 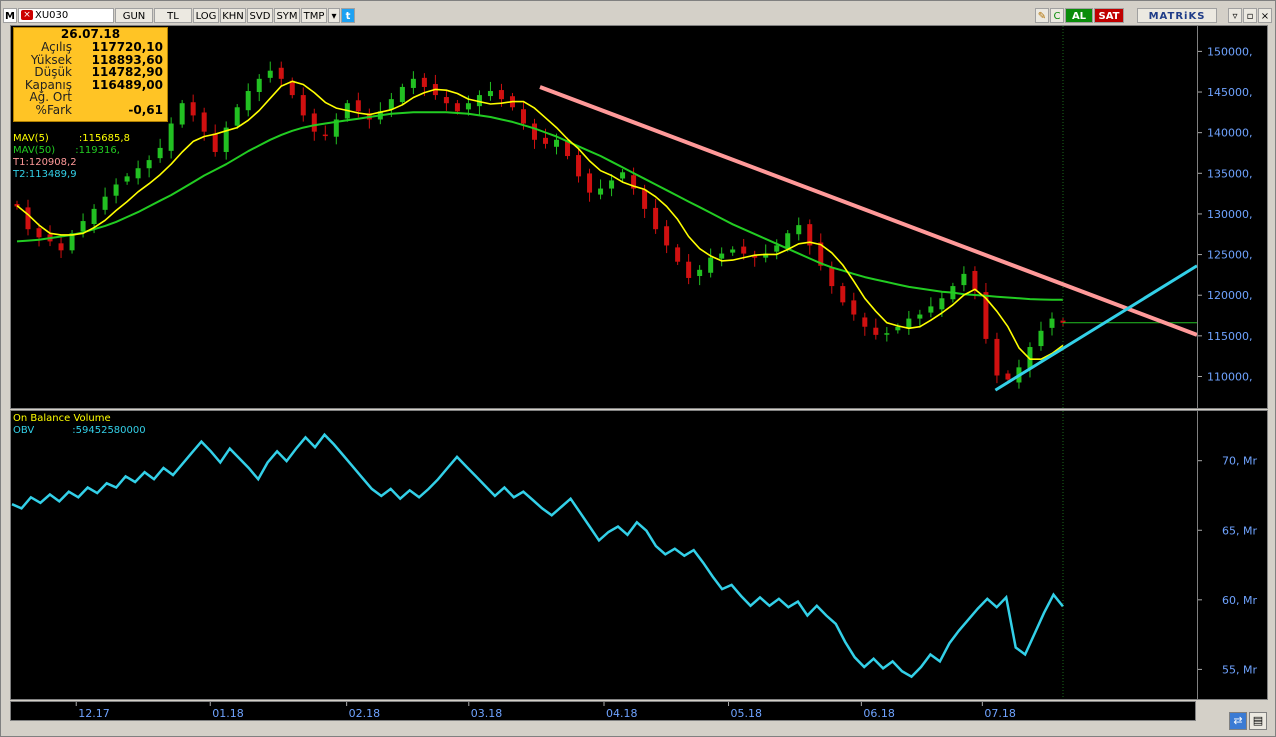 I want to click on info-row: %Fark -0,61, so click(x=99, y=109).